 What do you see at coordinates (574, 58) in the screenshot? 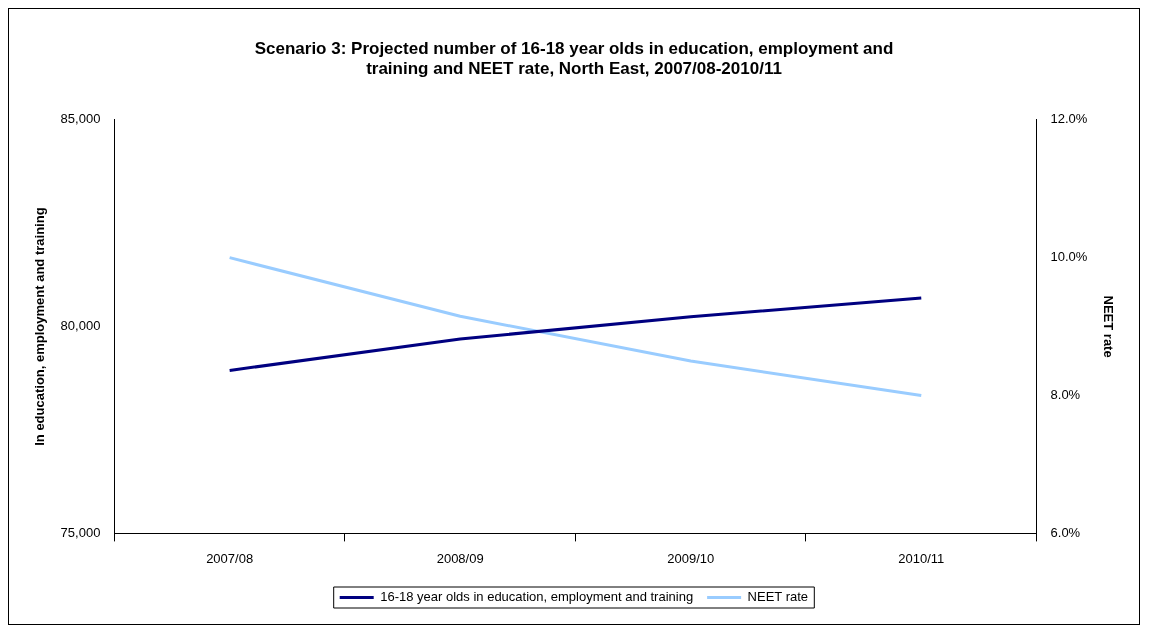
I see `chart-title: Scenario 3: Projected number of 16-18 year olds in education, employment and training and NEET rate, North East, 2007/08-2010/11` at bounding box center [574, 58].